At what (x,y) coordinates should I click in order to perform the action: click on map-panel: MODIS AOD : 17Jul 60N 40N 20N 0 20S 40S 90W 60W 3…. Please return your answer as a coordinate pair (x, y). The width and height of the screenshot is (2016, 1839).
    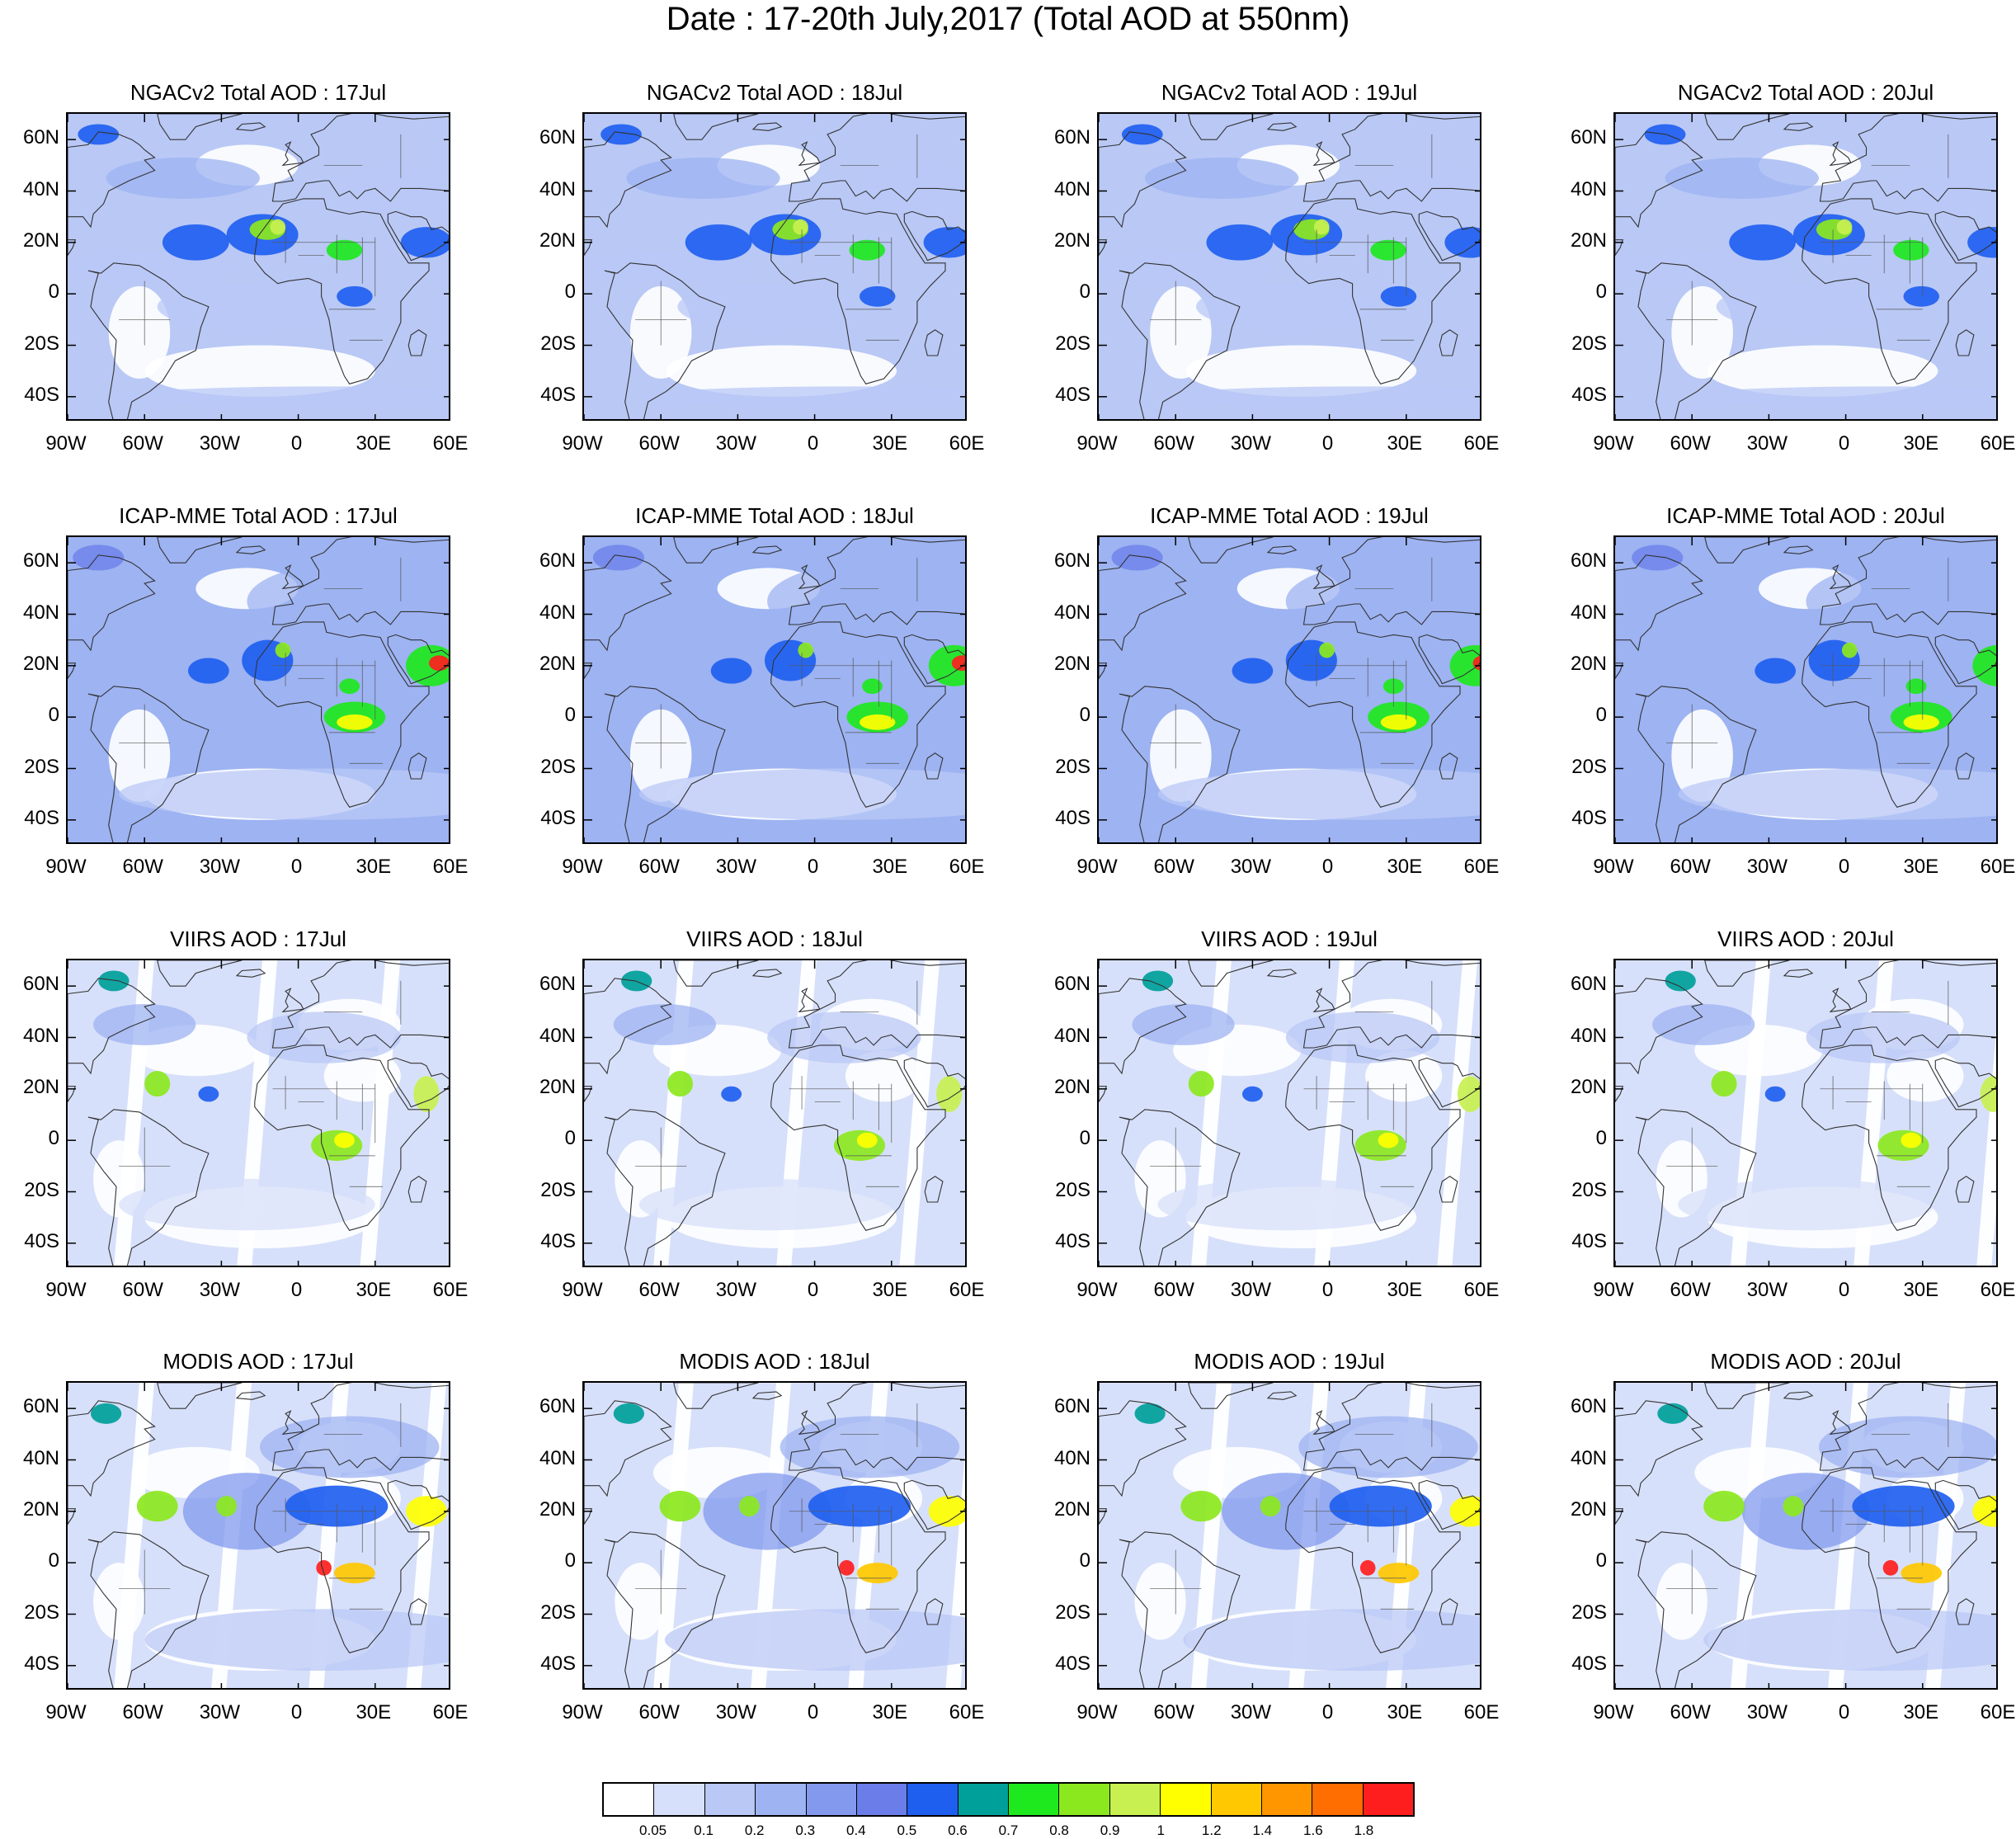
    Looking at the image, I should click on (245, 1536).